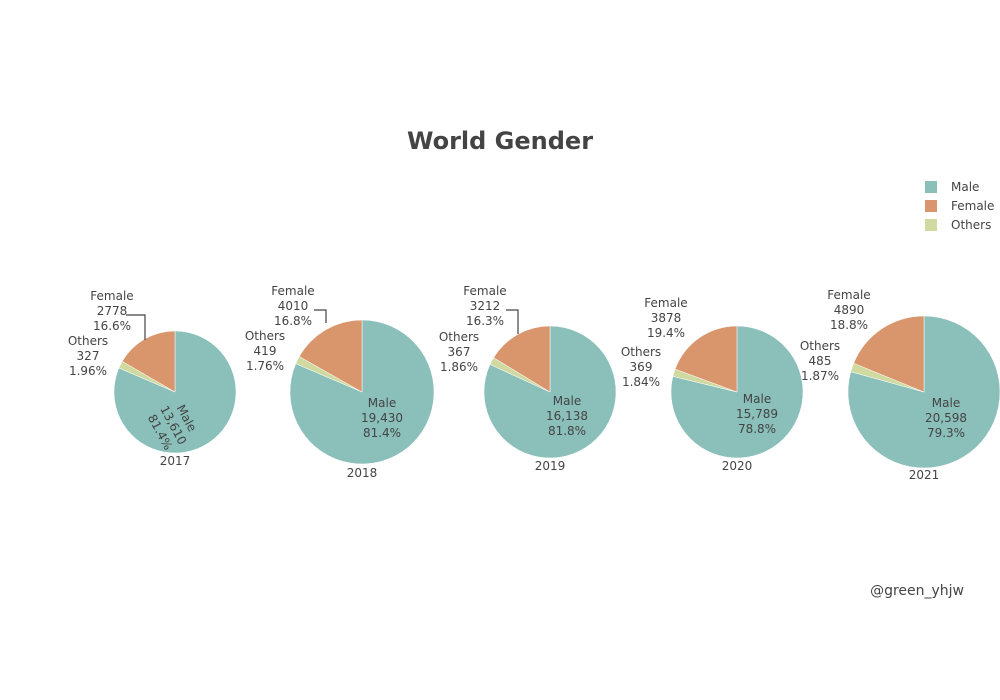  What do you see at coordinates (971, 225) in the screenshot?
I see `legend-label-others: Others` at bounding box center [971, 225].